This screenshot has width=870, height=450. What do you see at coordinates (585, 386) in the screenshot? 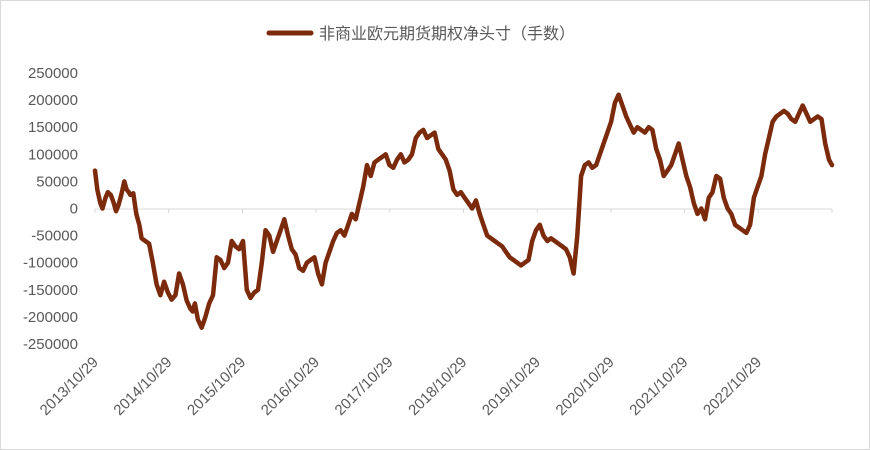
I see `x-tick-label: 2020/10/29` at bounding box center [585, 386].